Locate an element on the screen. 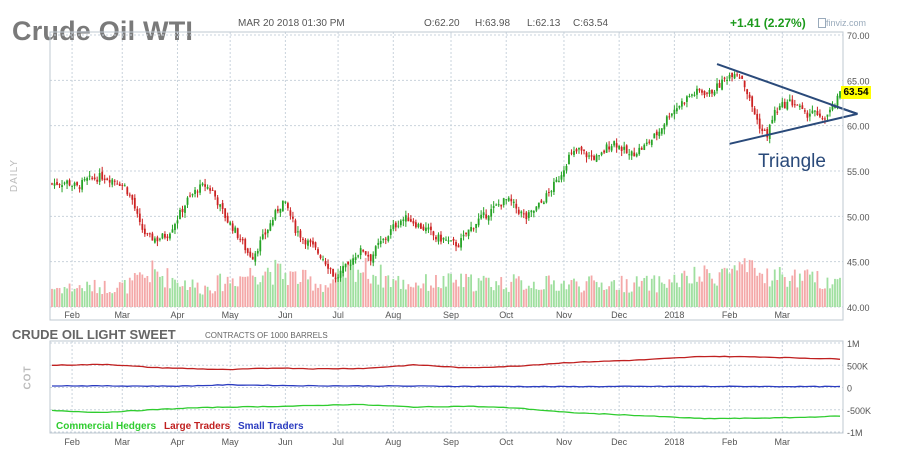  price-y-tick-label: 60.00 is located at coordinates (858, 127).